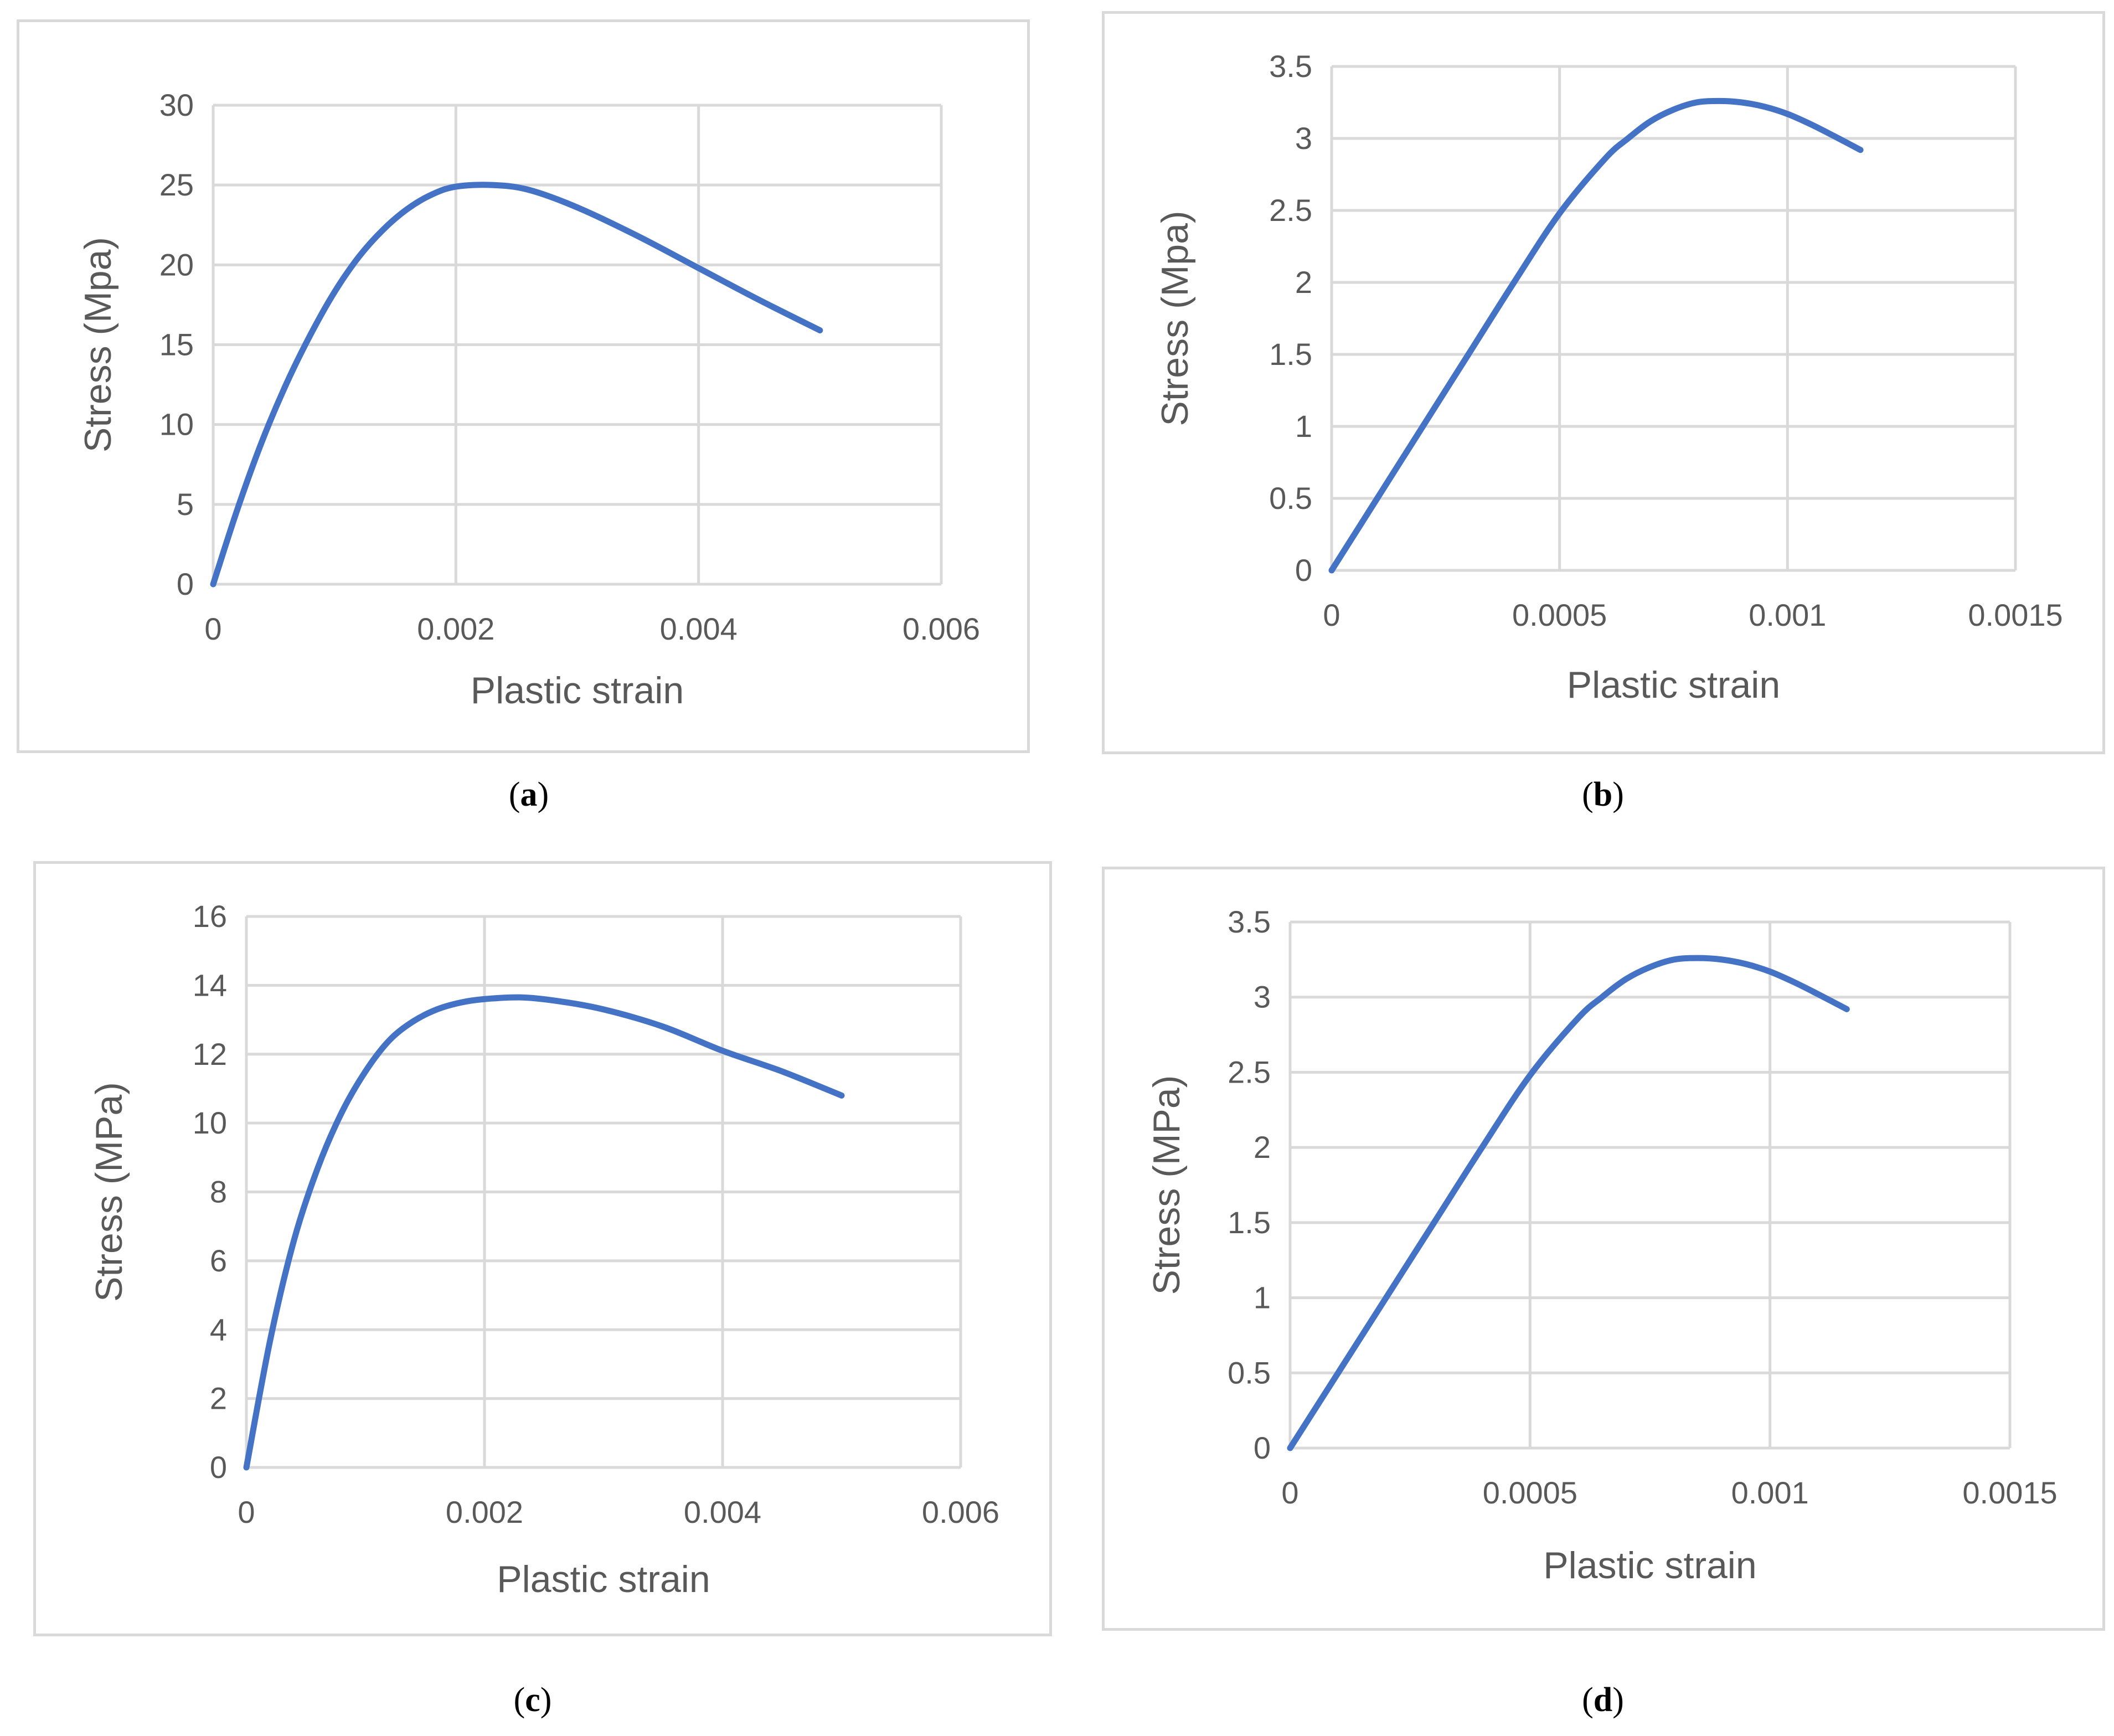 This screenshot has height=1736, width=2114. Describe the element at coordinates (1249, 921) in the screenshot. I see `y-tick-label-d-7: 3.5` at that location.